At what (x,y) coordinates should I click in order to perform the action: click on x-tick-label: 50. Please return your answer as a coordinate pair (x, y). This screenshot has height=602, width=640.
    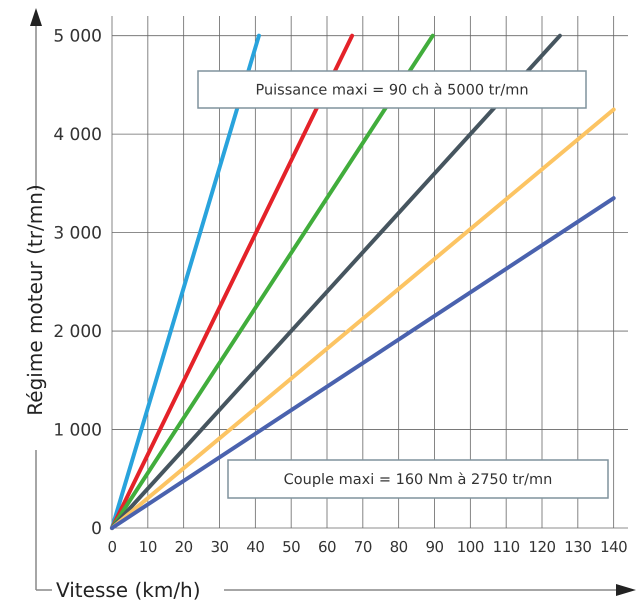
    Looking at the image, I should click on (291, 547).